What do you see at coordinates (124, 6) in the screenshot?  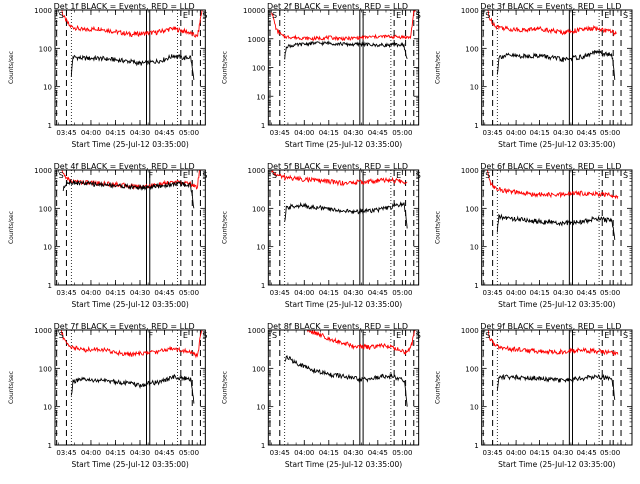 I see `panel-title: Det 1f BLACK = Events, RED = LLD` at bounding box center [124, 6].